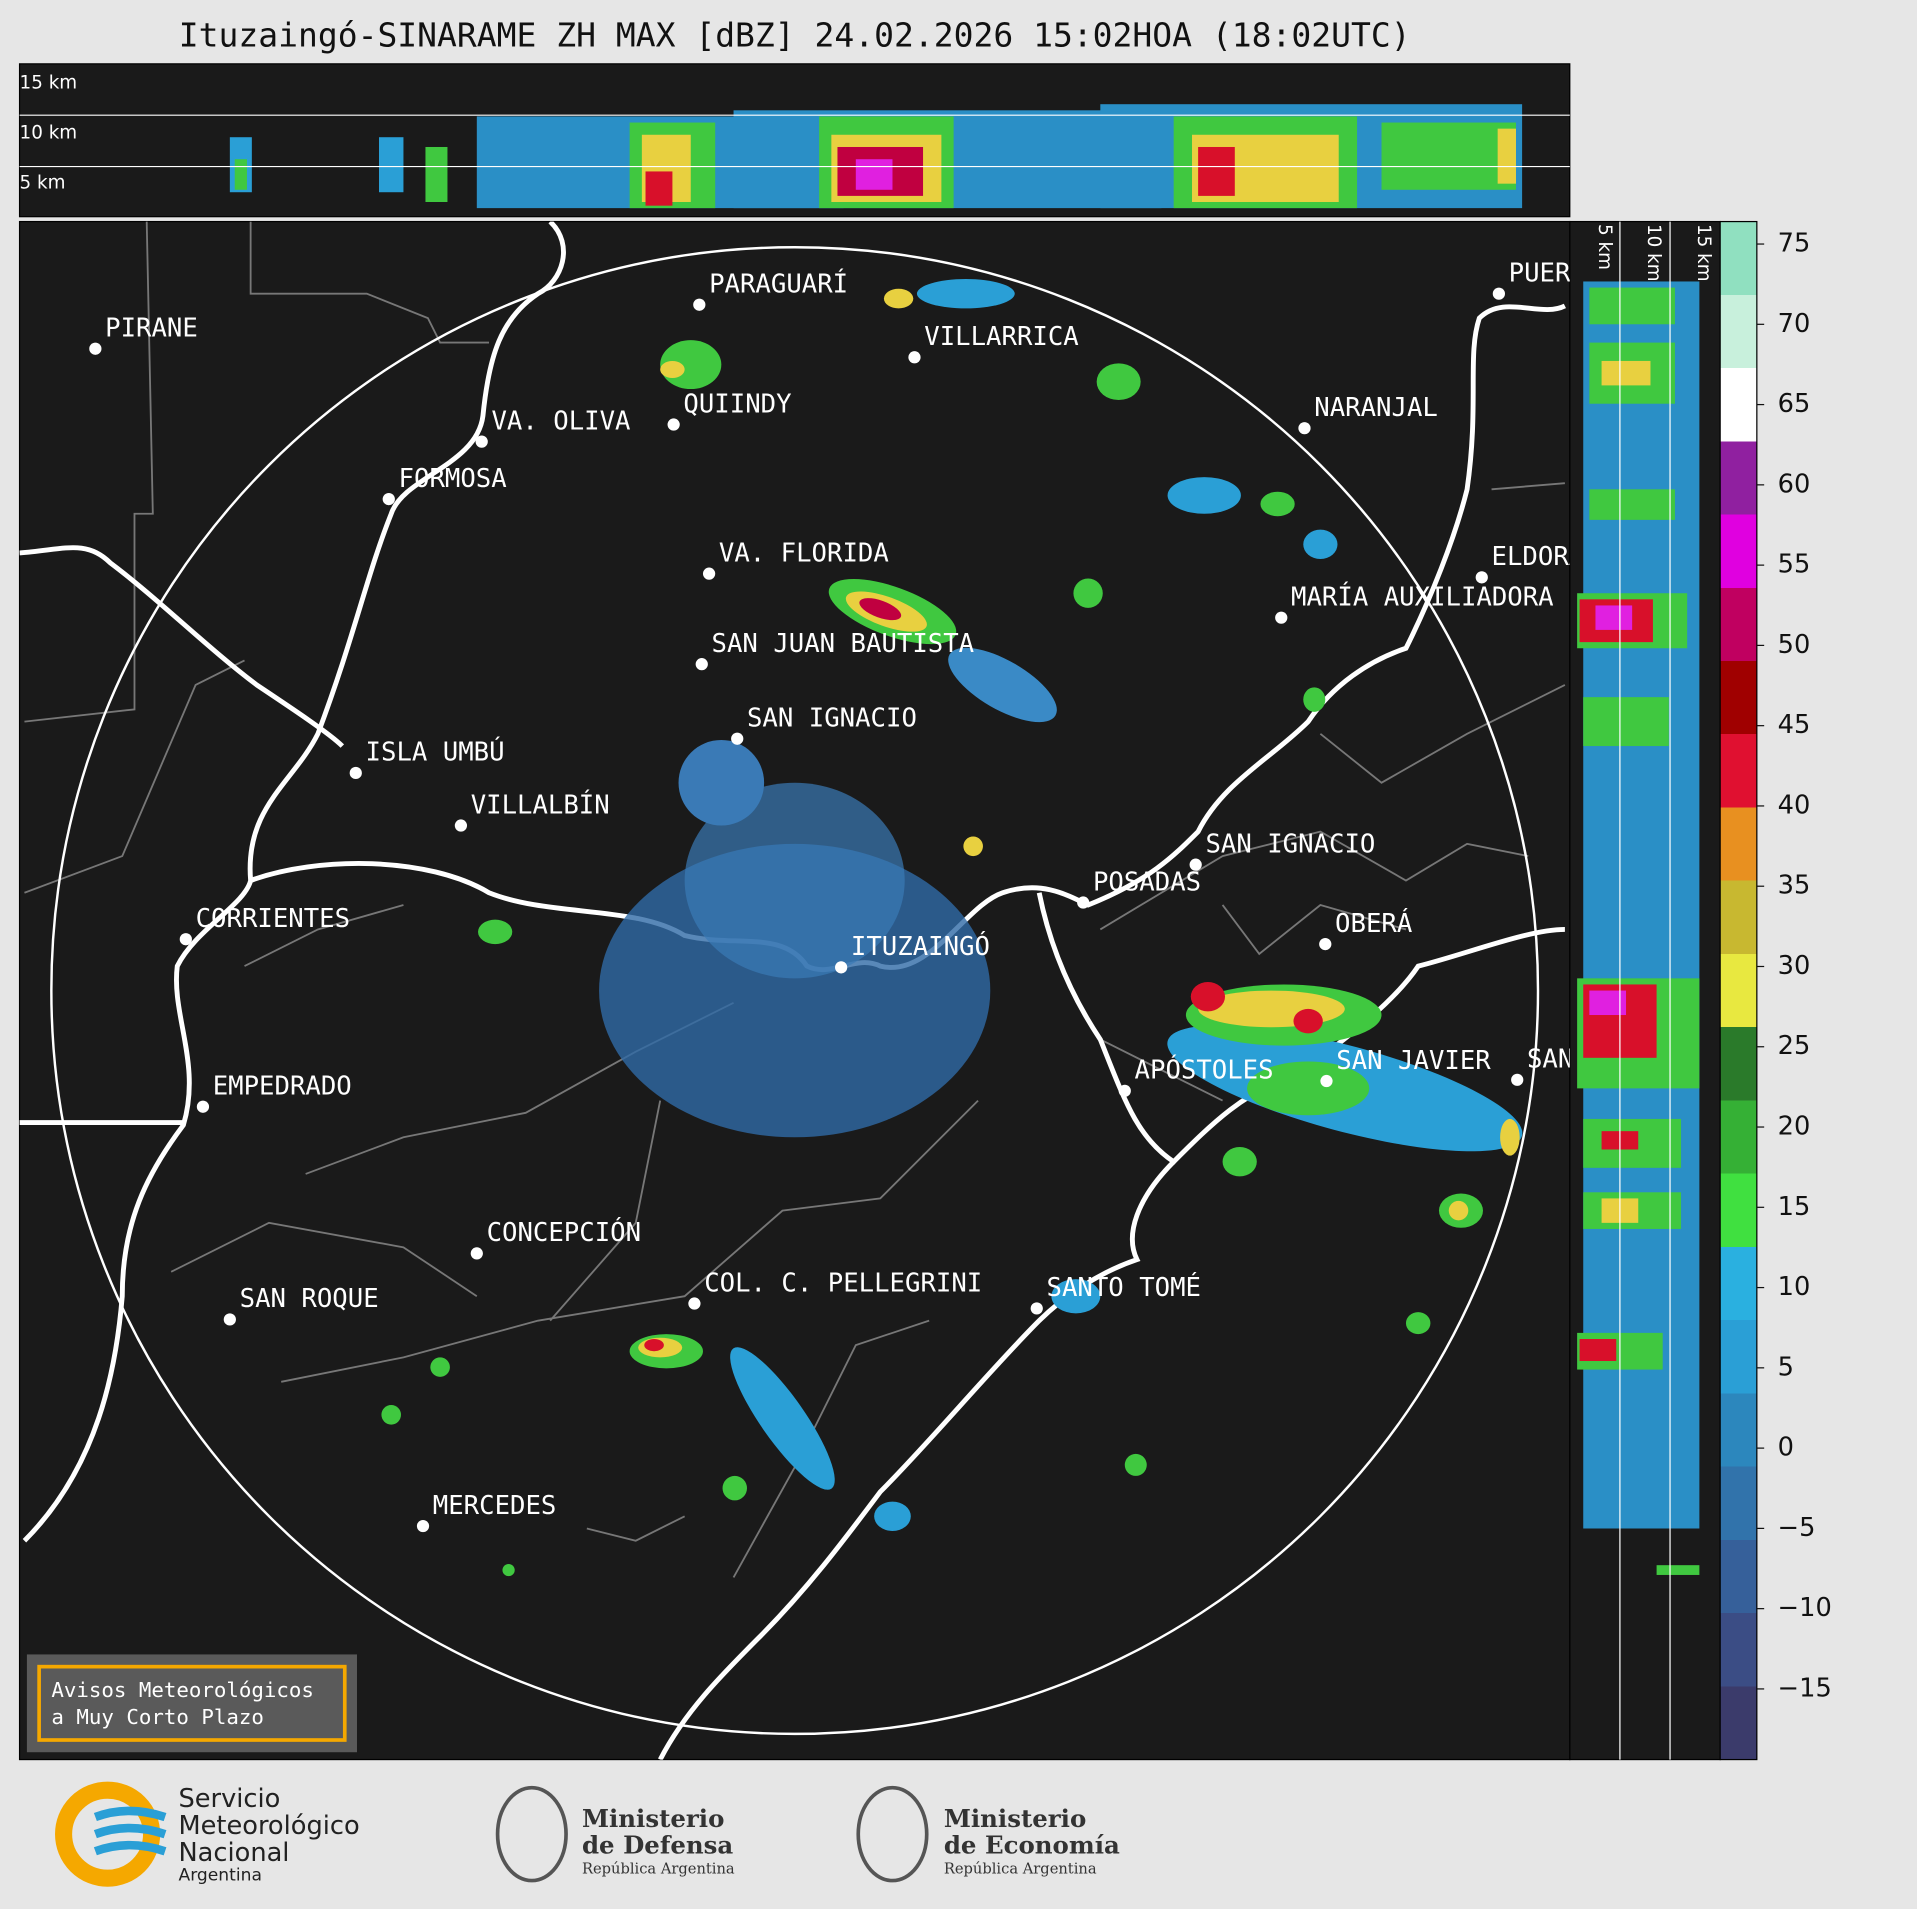 The image size is (1917, 1909). What do you see at coordinates (495, 1506) in the screenshot?
I see `place-label: MERCEDES` at bounding box center [495, 1506].